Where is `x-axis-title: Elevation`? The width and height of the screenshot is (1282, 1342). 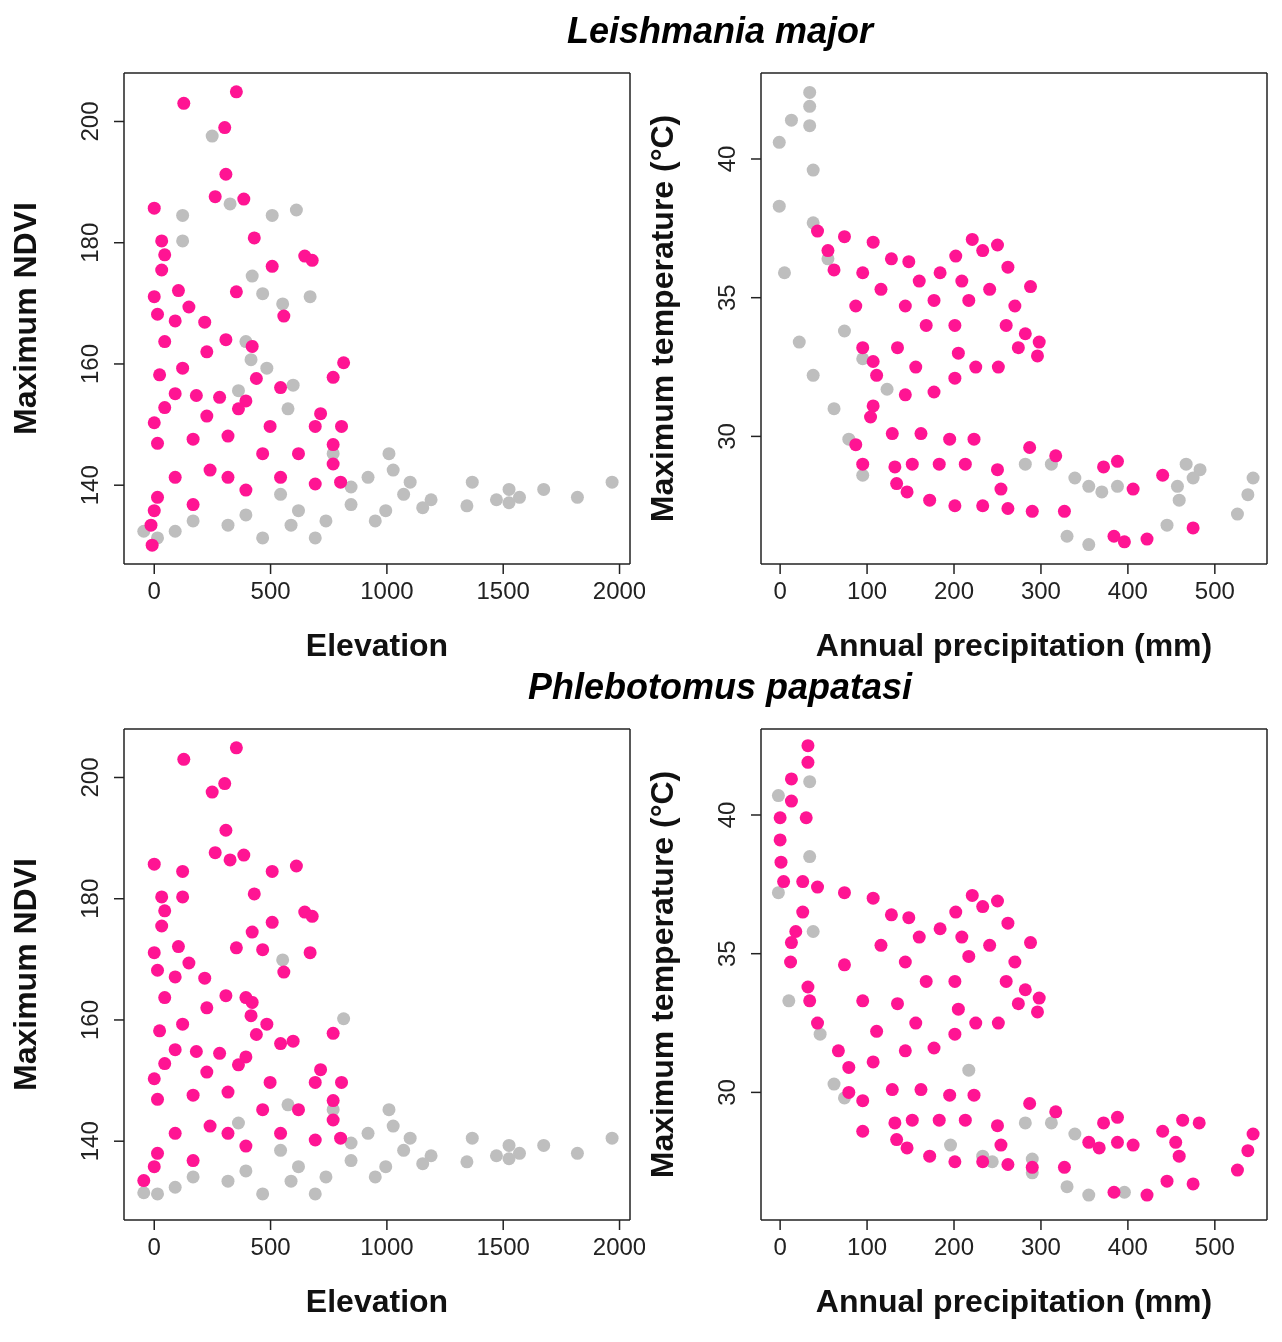
x-axis-title: Elevation is located at coordinates (377, 1301).